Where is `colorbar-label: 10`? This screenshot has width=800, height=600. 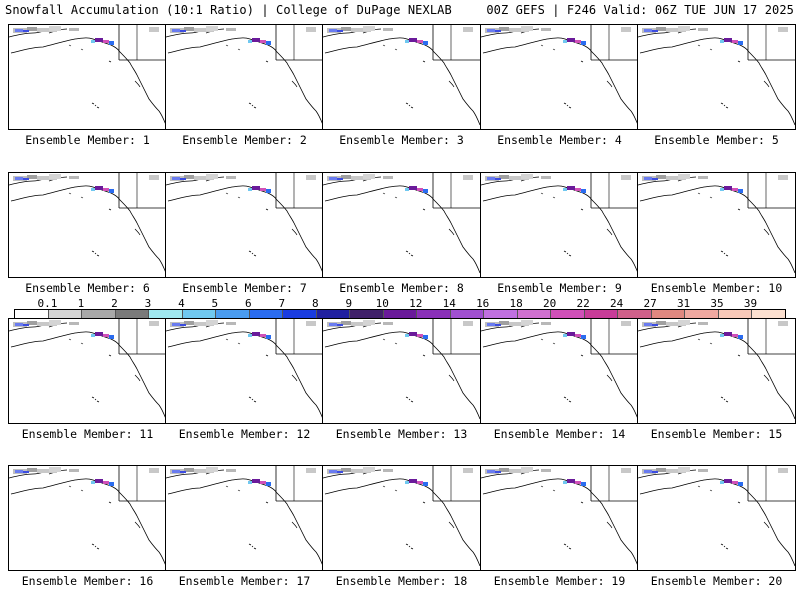 colorbar-label: 10 is located at coordinates (382, 303).